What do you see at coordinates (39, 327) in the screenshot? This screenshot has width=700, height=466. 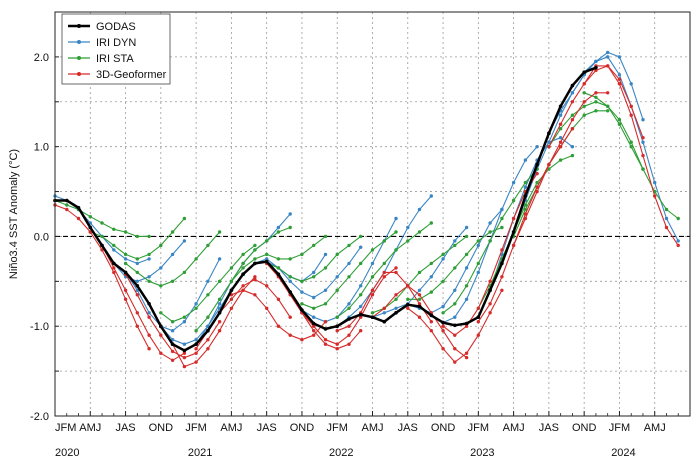 I see `y-tick-label: -1.0` at bounding box center [39, 327].